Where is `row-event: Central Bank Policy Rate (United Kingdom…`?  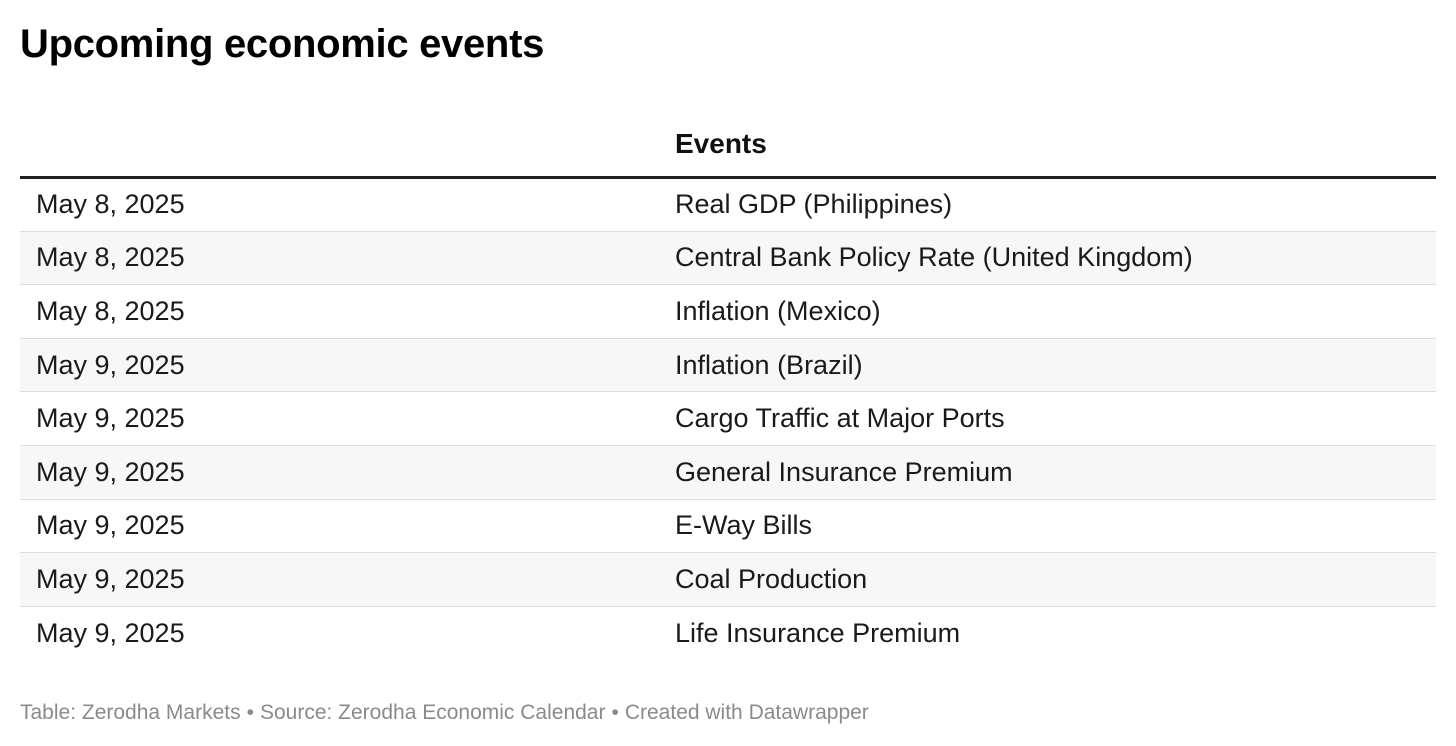
row-event: Central Bank Policy Rate (United Kingdom… is located at coordinates (1047, 258).